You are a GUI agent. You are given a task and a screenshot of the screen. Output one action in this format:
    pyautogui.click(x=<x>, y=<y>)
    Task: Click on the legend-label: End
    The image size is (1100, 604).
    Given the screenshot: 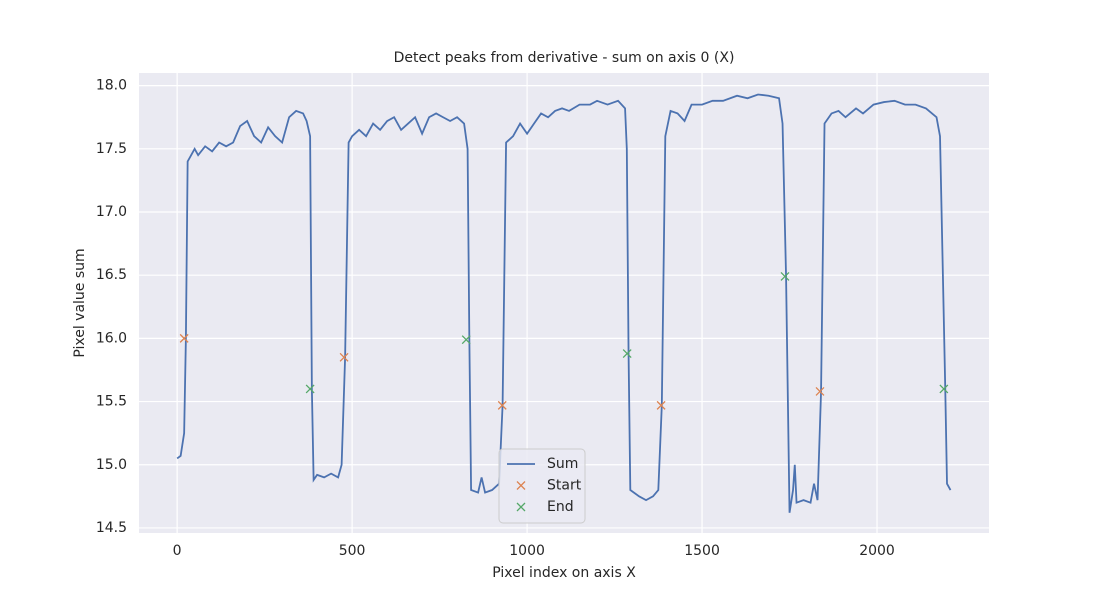 What is the action you would take?
    pyautogui.click(x=560, y=507)
    